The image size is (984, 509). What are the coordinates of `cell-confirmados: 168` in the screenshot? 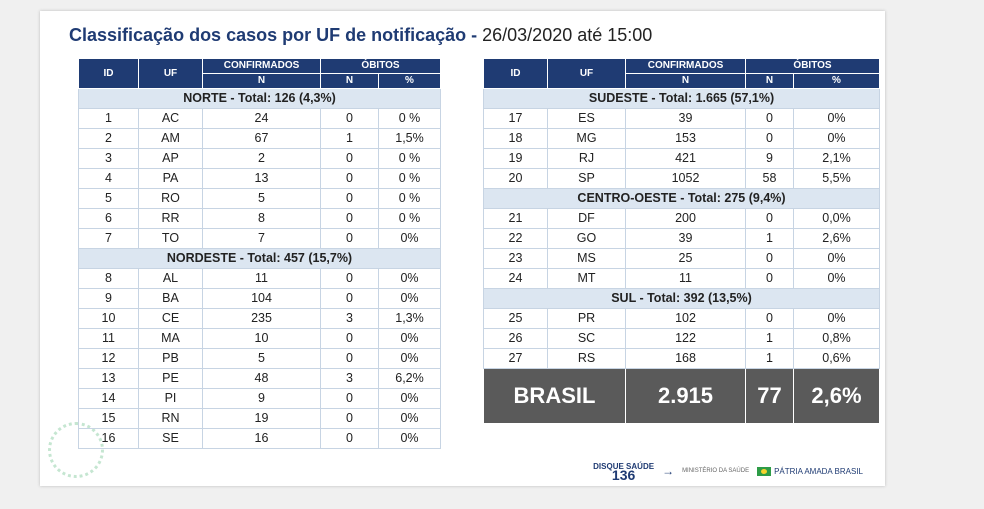 It's located at (685, 358).